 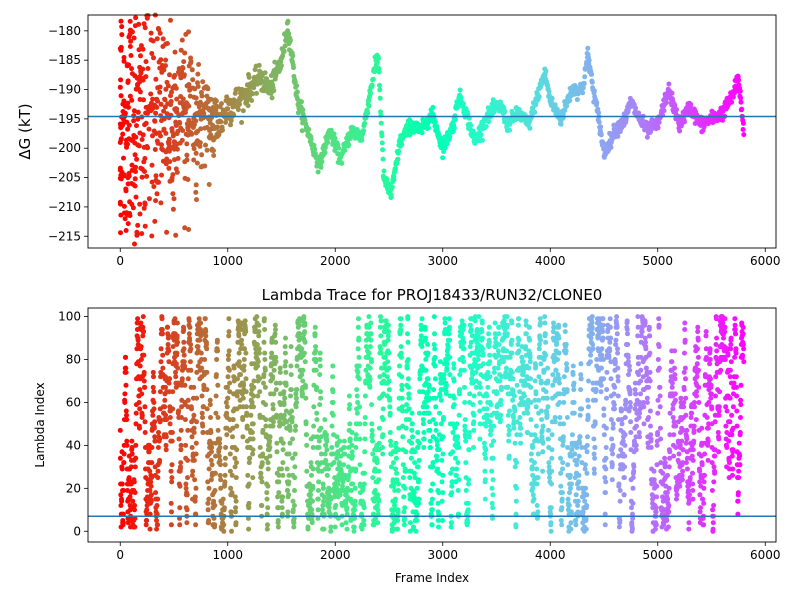 I want to click on y-tick: −210, so click(x=68, y=207).